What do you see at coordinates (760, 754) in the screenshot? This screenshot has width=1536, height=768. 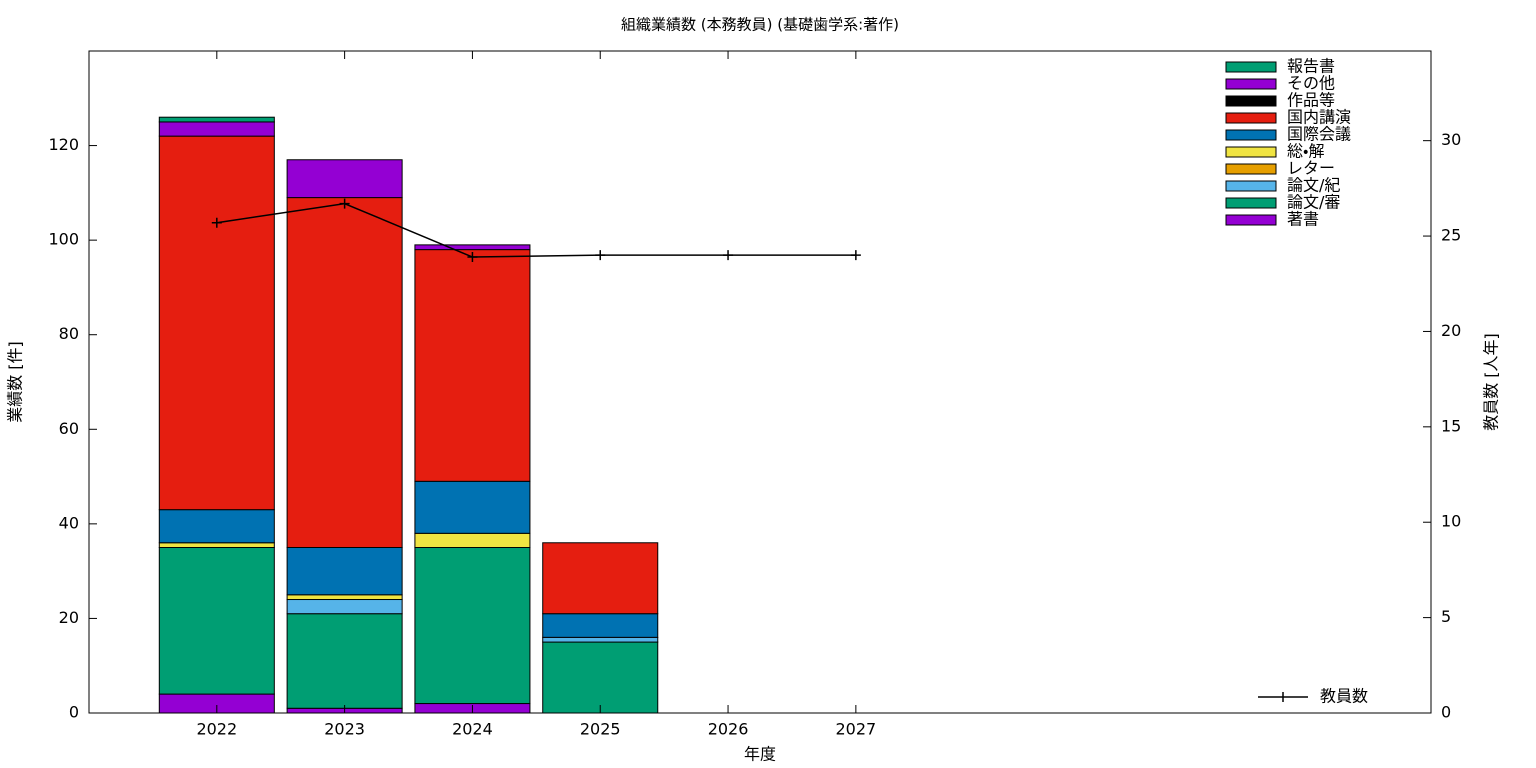 I see `x-axis-label: 年度` at bounding box center [760, 754].